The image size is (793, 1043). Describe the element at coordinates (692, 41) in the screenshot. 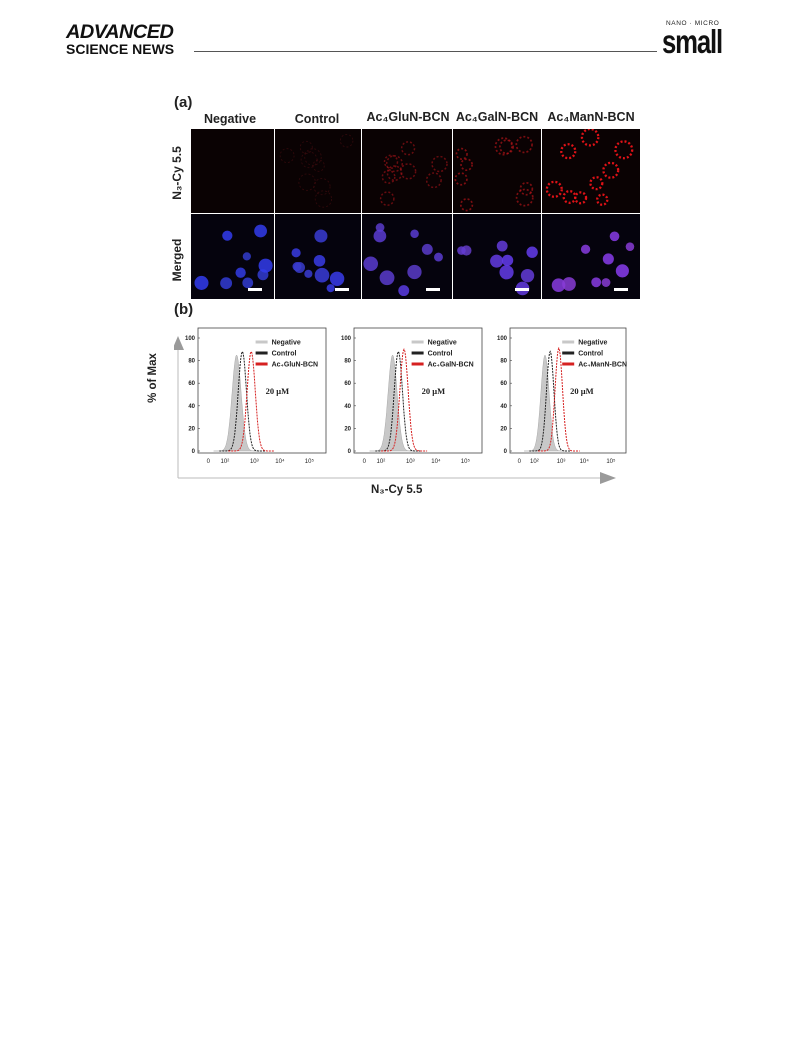

I see `journal-title: small` at that location.